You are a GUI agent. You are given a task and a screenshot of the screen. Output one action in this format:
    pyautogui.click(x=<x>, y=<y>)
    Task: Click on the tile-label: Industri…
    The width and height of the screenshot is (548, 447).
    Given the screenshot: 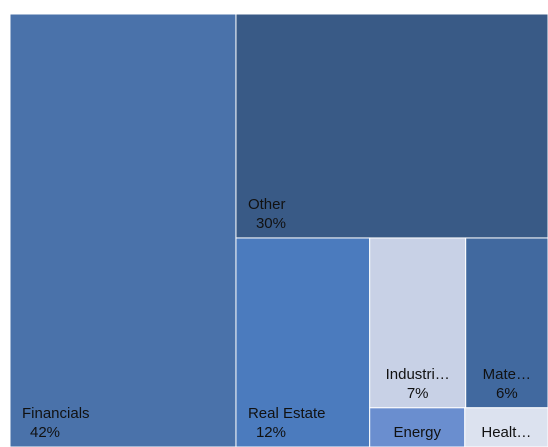 What is the action you would take?
    pyautogui.click(x=418, y=374)
    